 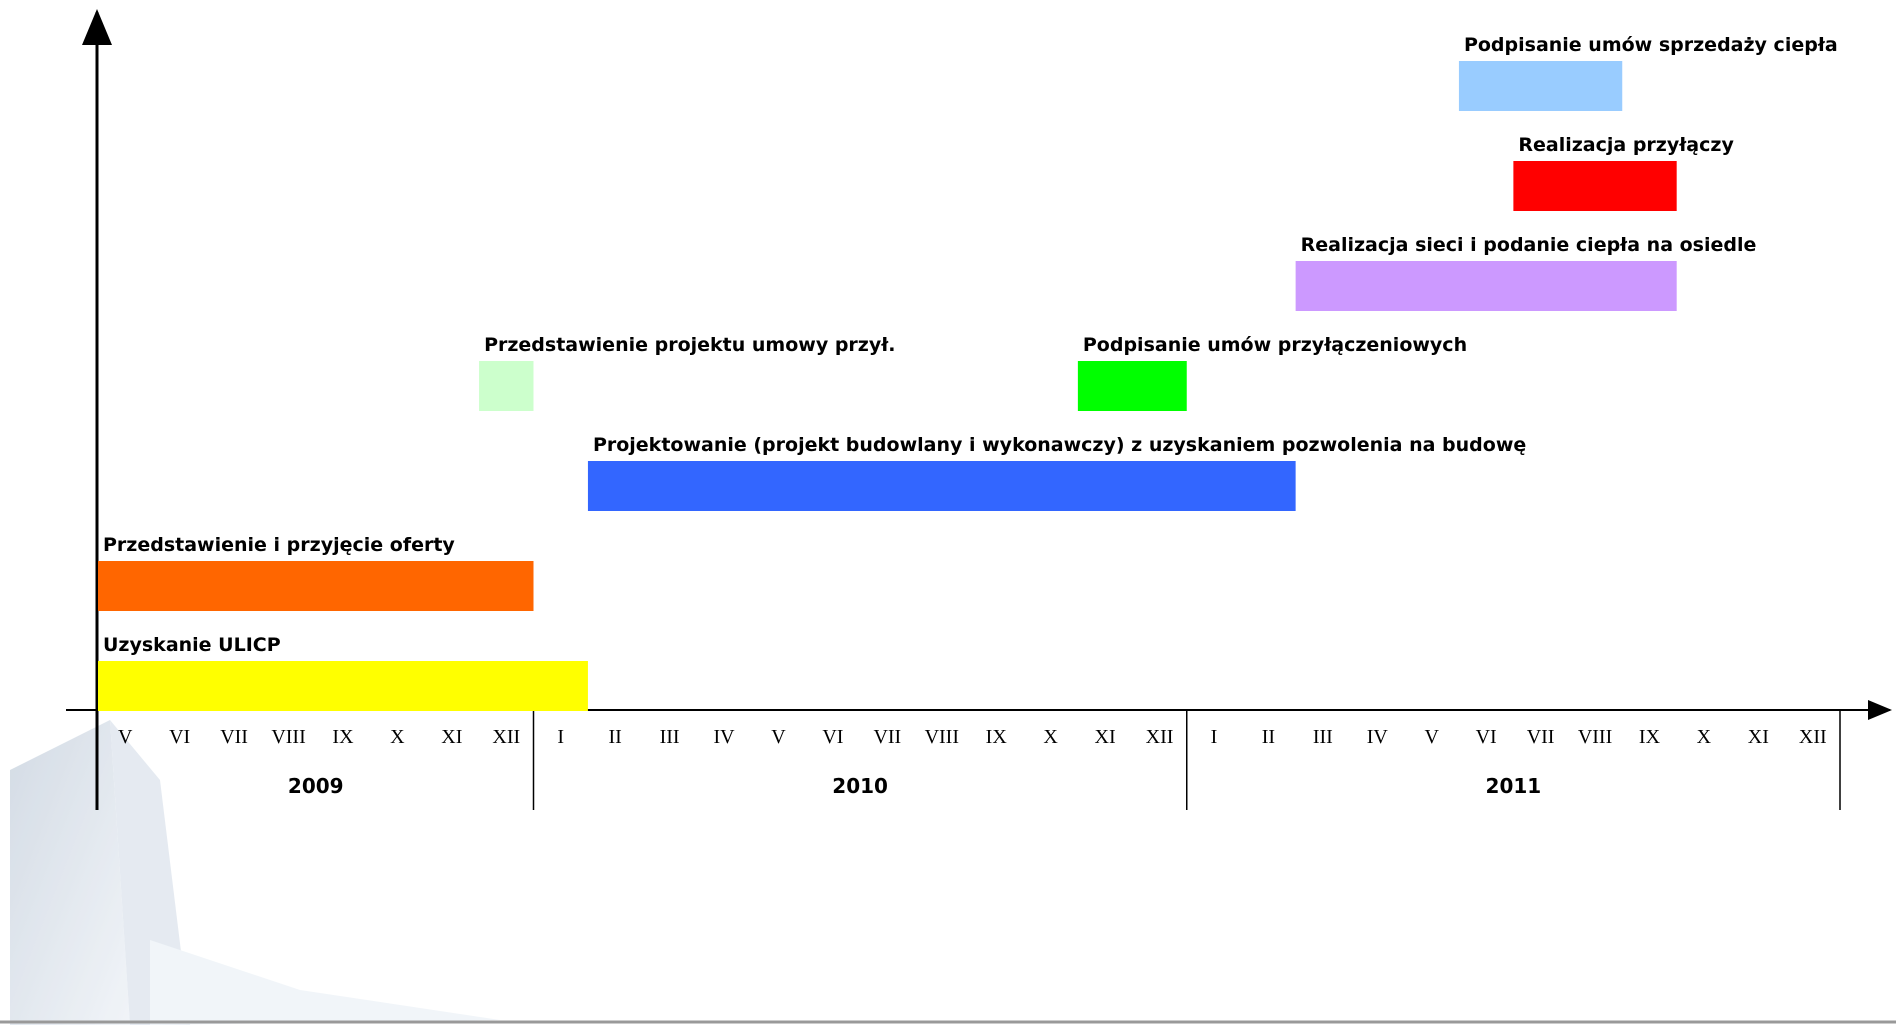 I want to click on background-building, so click(x=255, y=872).